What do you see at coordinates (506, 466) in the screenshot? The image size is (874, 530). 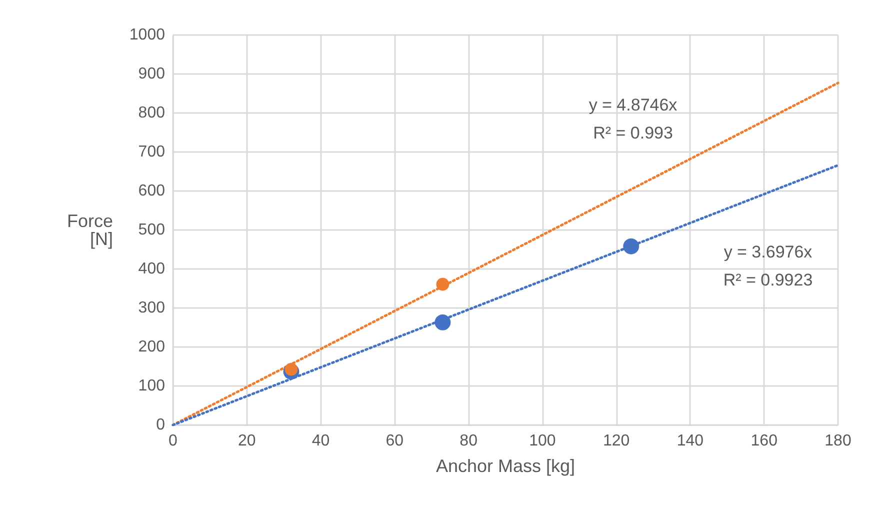 I see `x-axis-title: Anchor Mass [kg]` at bounding box center [506, 466].